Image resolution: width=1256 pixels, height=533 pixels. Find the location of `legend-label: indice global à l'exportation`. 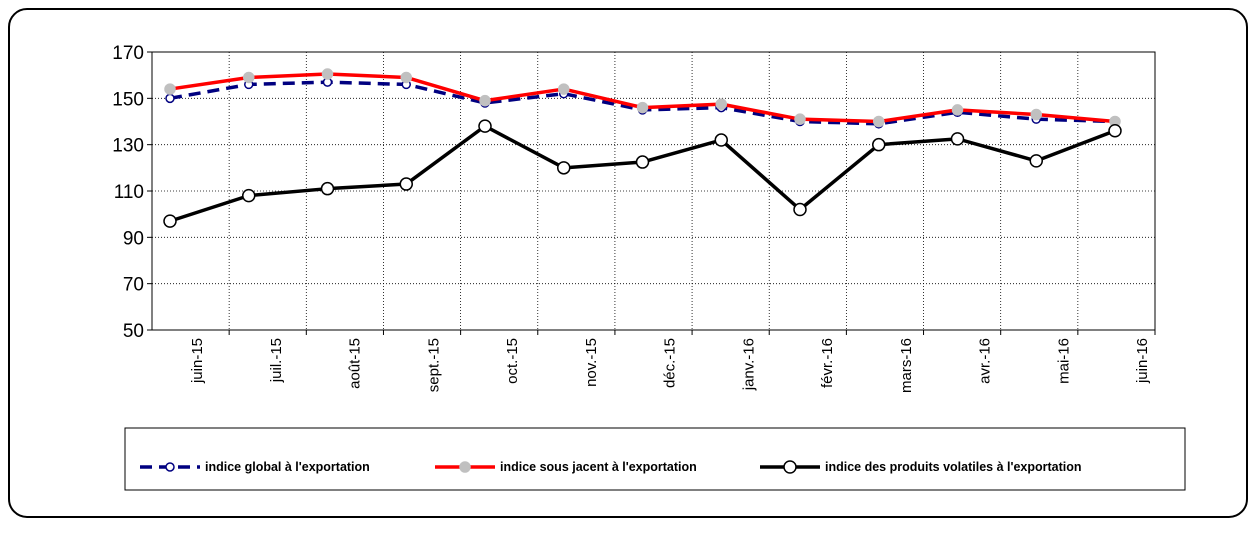

legend-label: indice global à l'exportation is located at coordinates (287, 467).